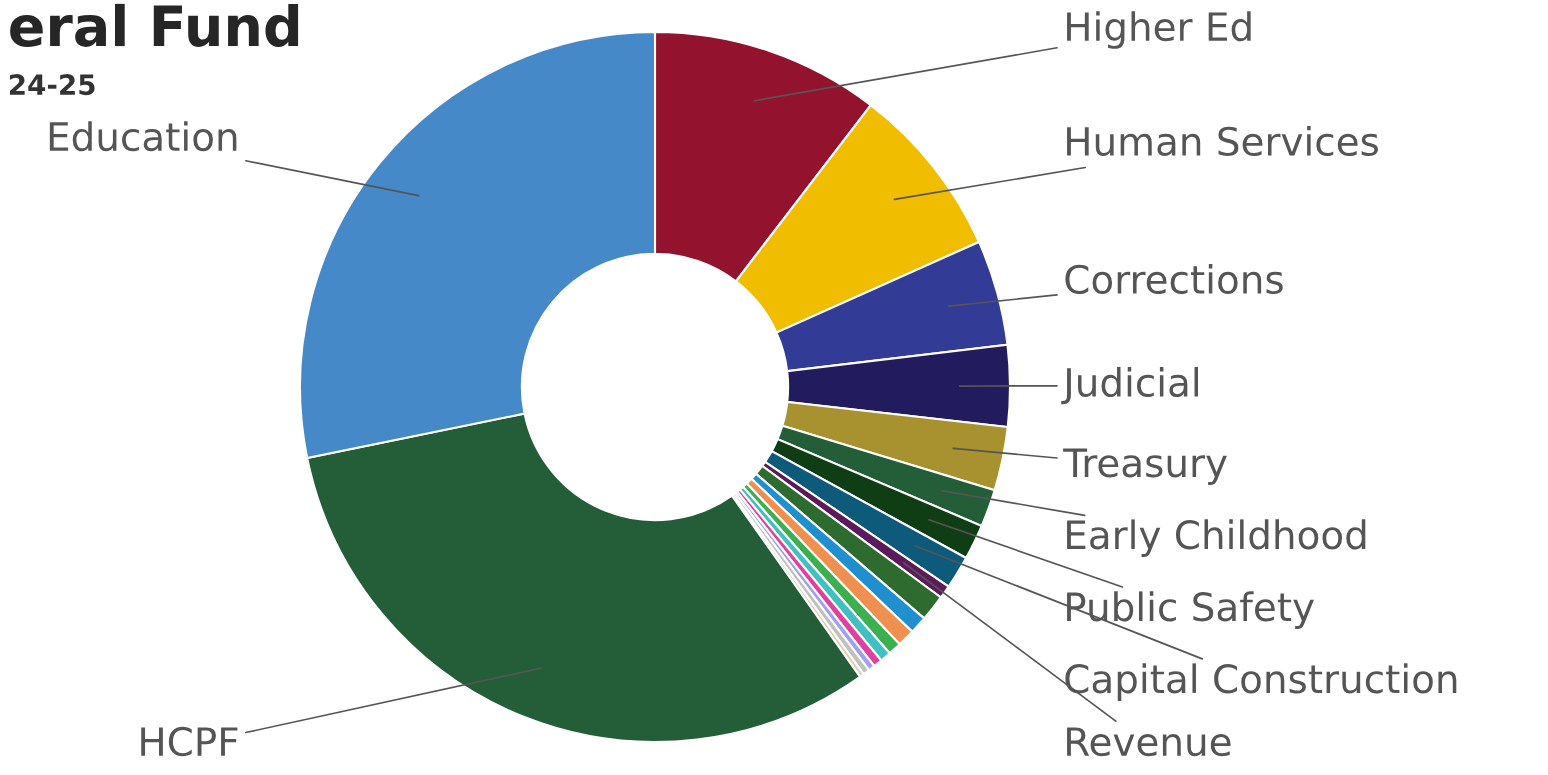 This screenshot has height=775, width=1548. What do you see at coordinates (154, 25) in the screenshot?
I see `chart-title: eral Fund` at bounding box center [154, 25].